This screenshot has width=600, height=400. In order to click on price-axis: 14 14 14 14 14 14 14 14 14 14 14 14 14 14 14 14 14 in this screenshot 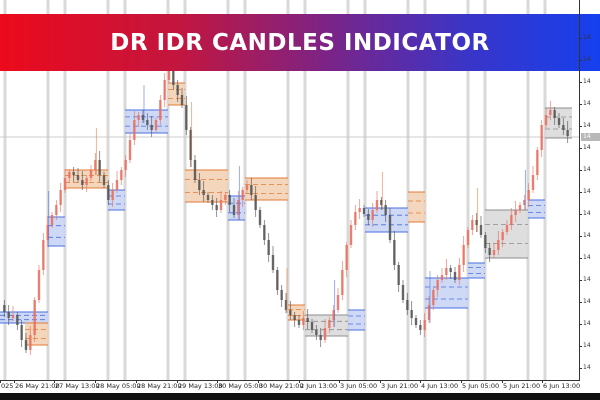, I will do `click(589, 196)`.